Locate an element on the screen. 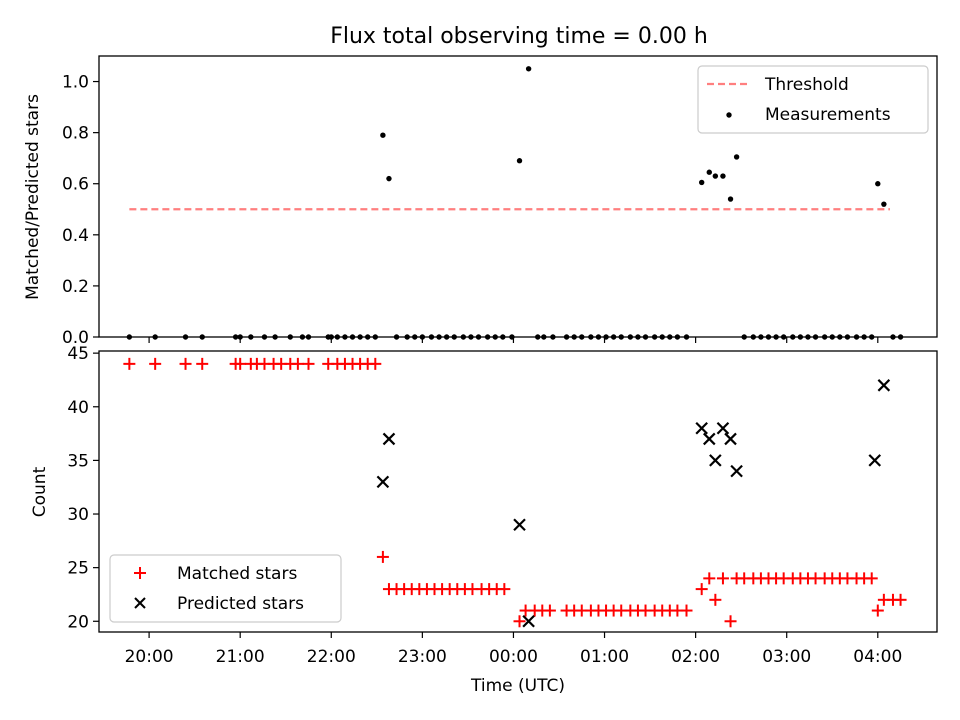 The width and height of the screenshot is (960, 720). x-tick-label: 00:00 is located at coordinates (513, 657).